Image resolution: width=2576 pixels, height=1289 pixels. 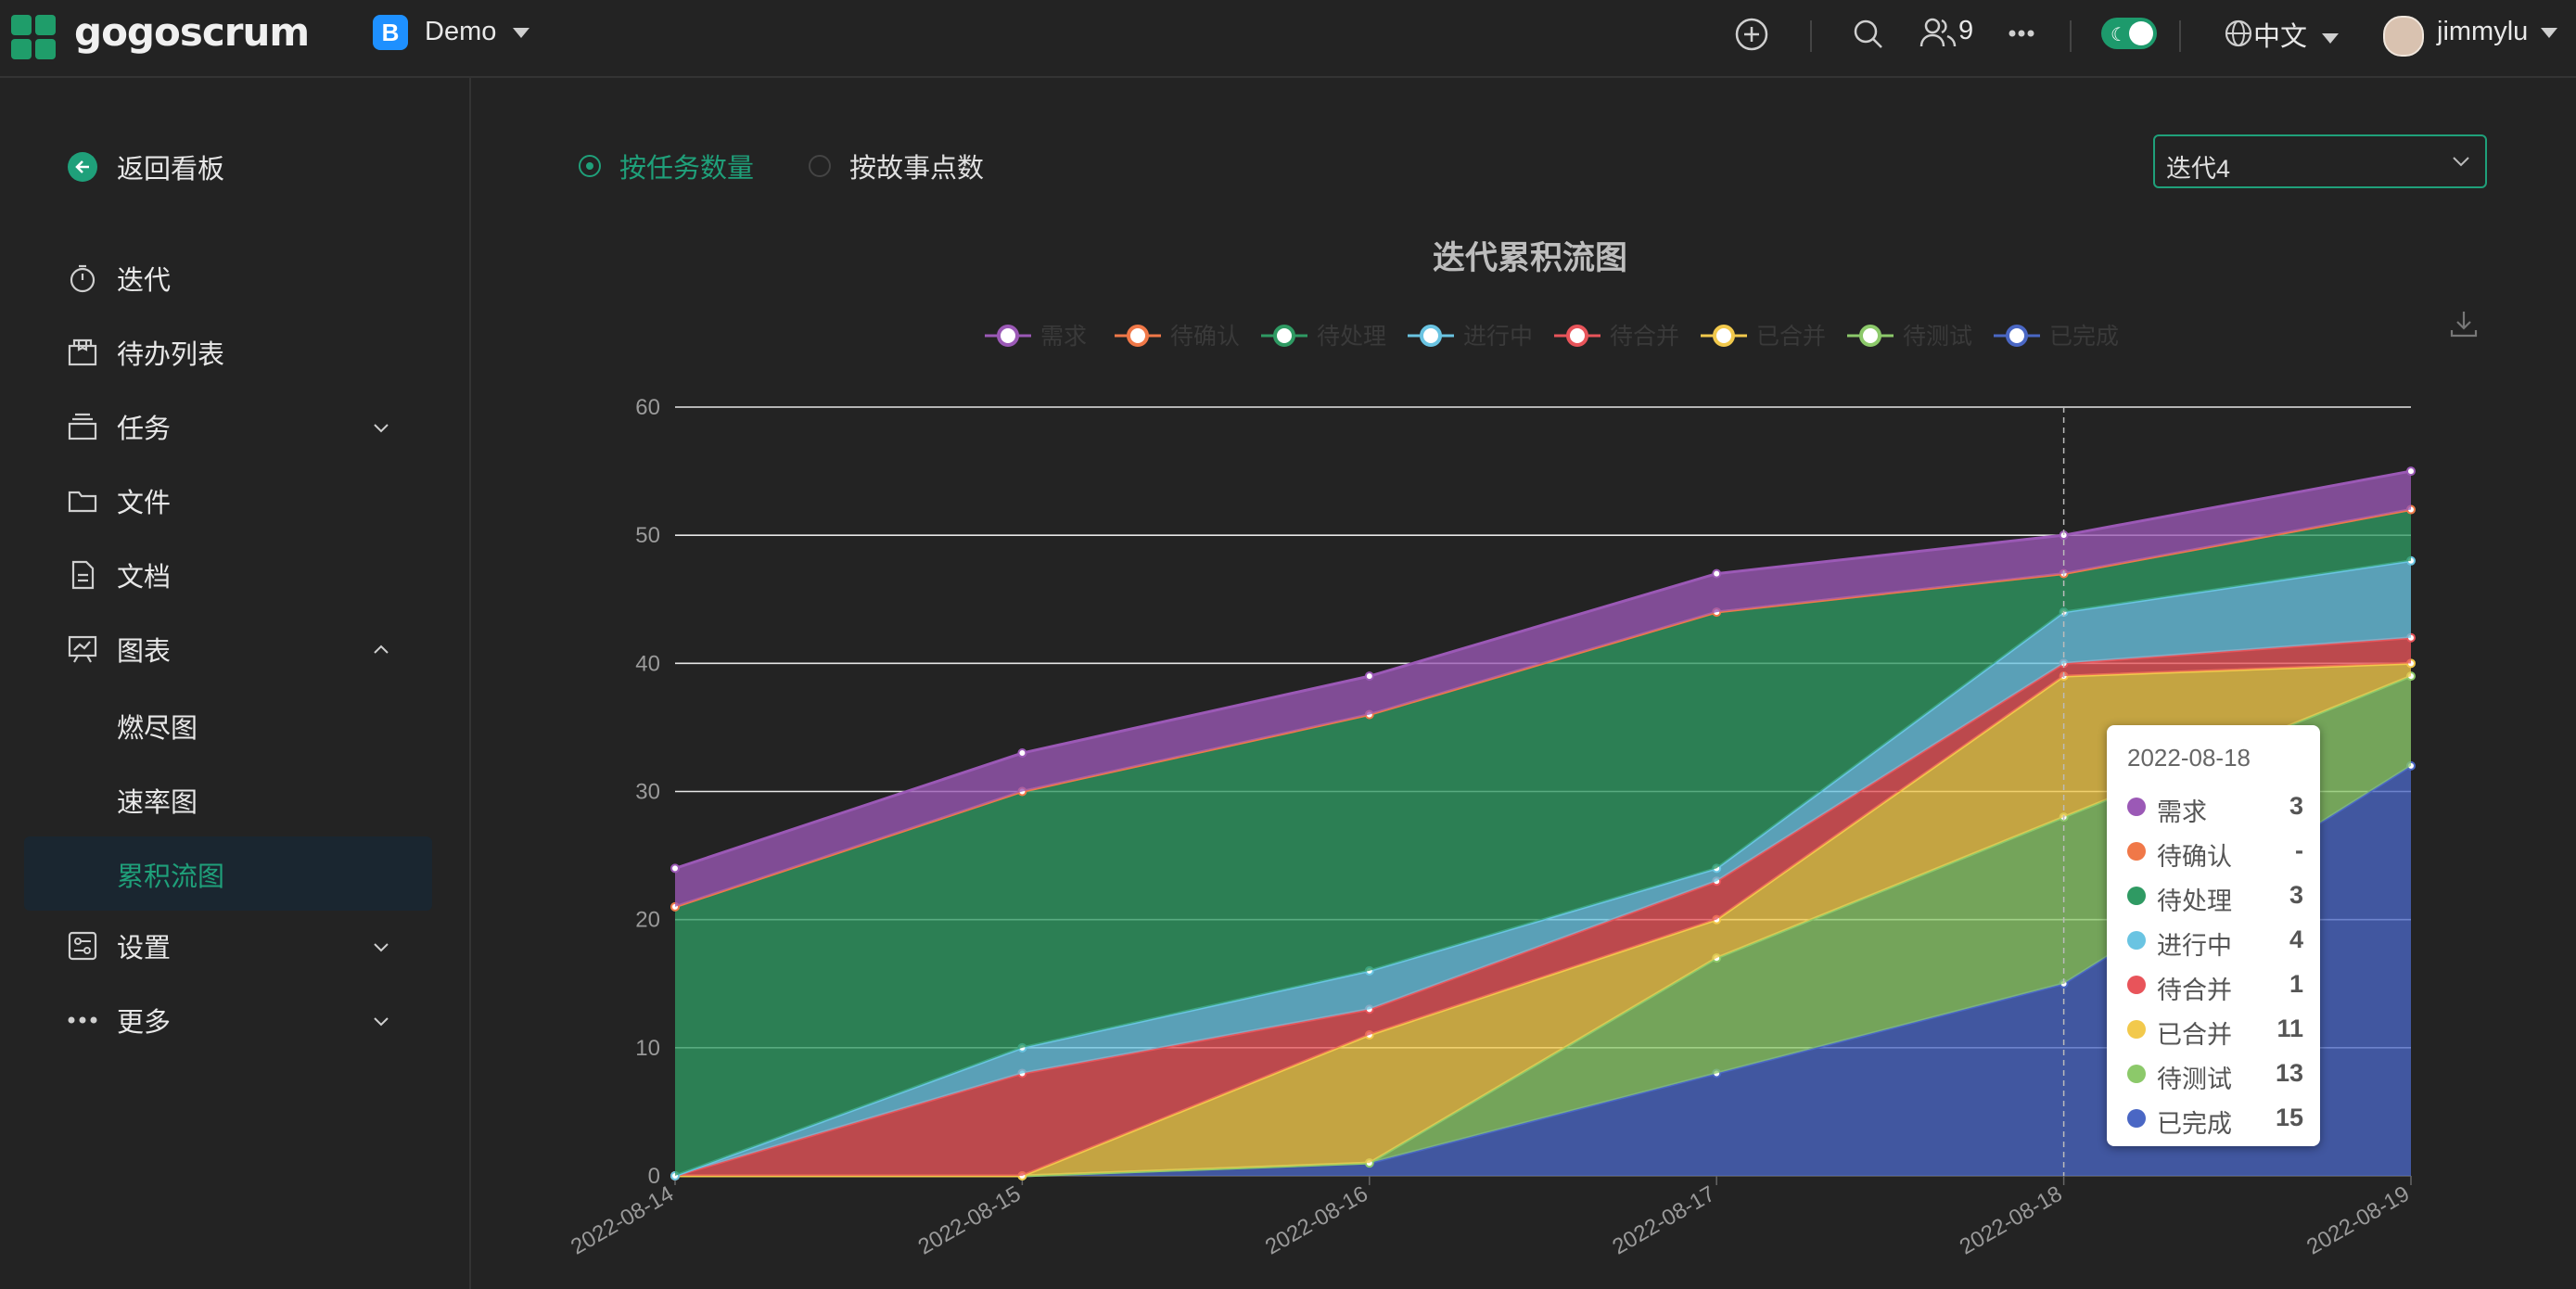 I want to click on tooltip-series-value: 1, so click(x=2296, y=984).